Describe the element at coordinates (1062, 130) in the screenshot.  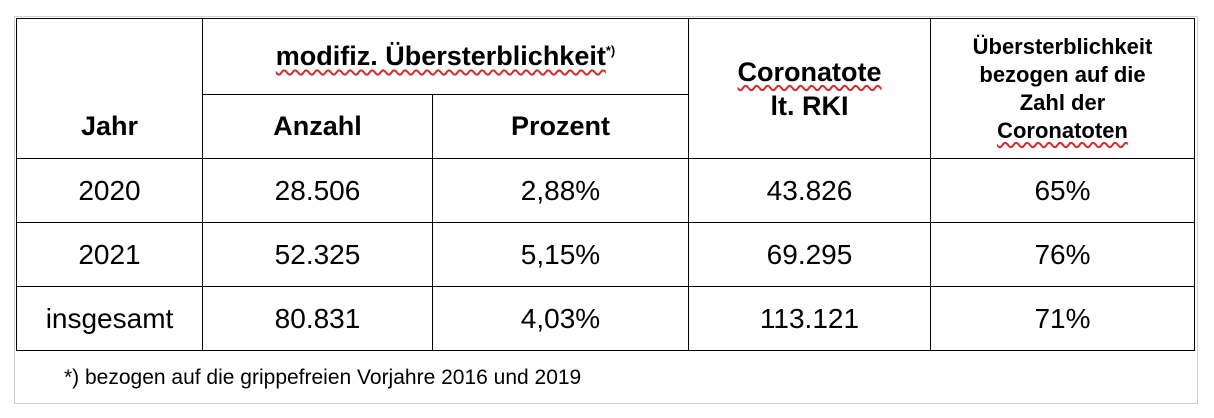
I see `uebersterblichkeit-line4: Coronatoten` at that location.